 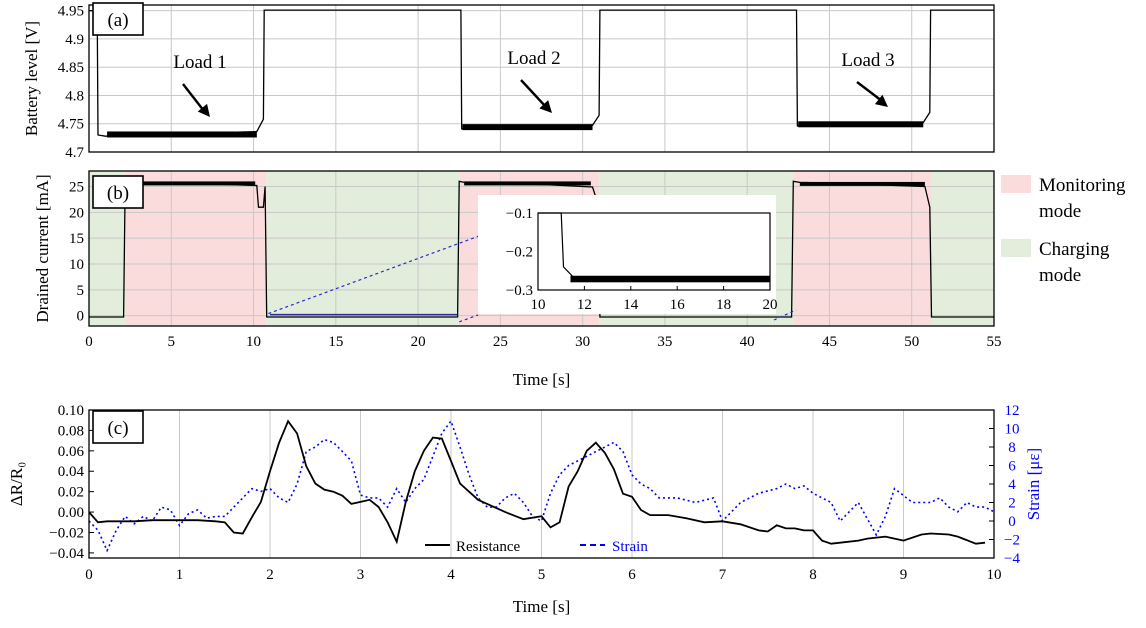 I want to click on y-tick-label-right-c: 0, so click(x=1012, y=522).